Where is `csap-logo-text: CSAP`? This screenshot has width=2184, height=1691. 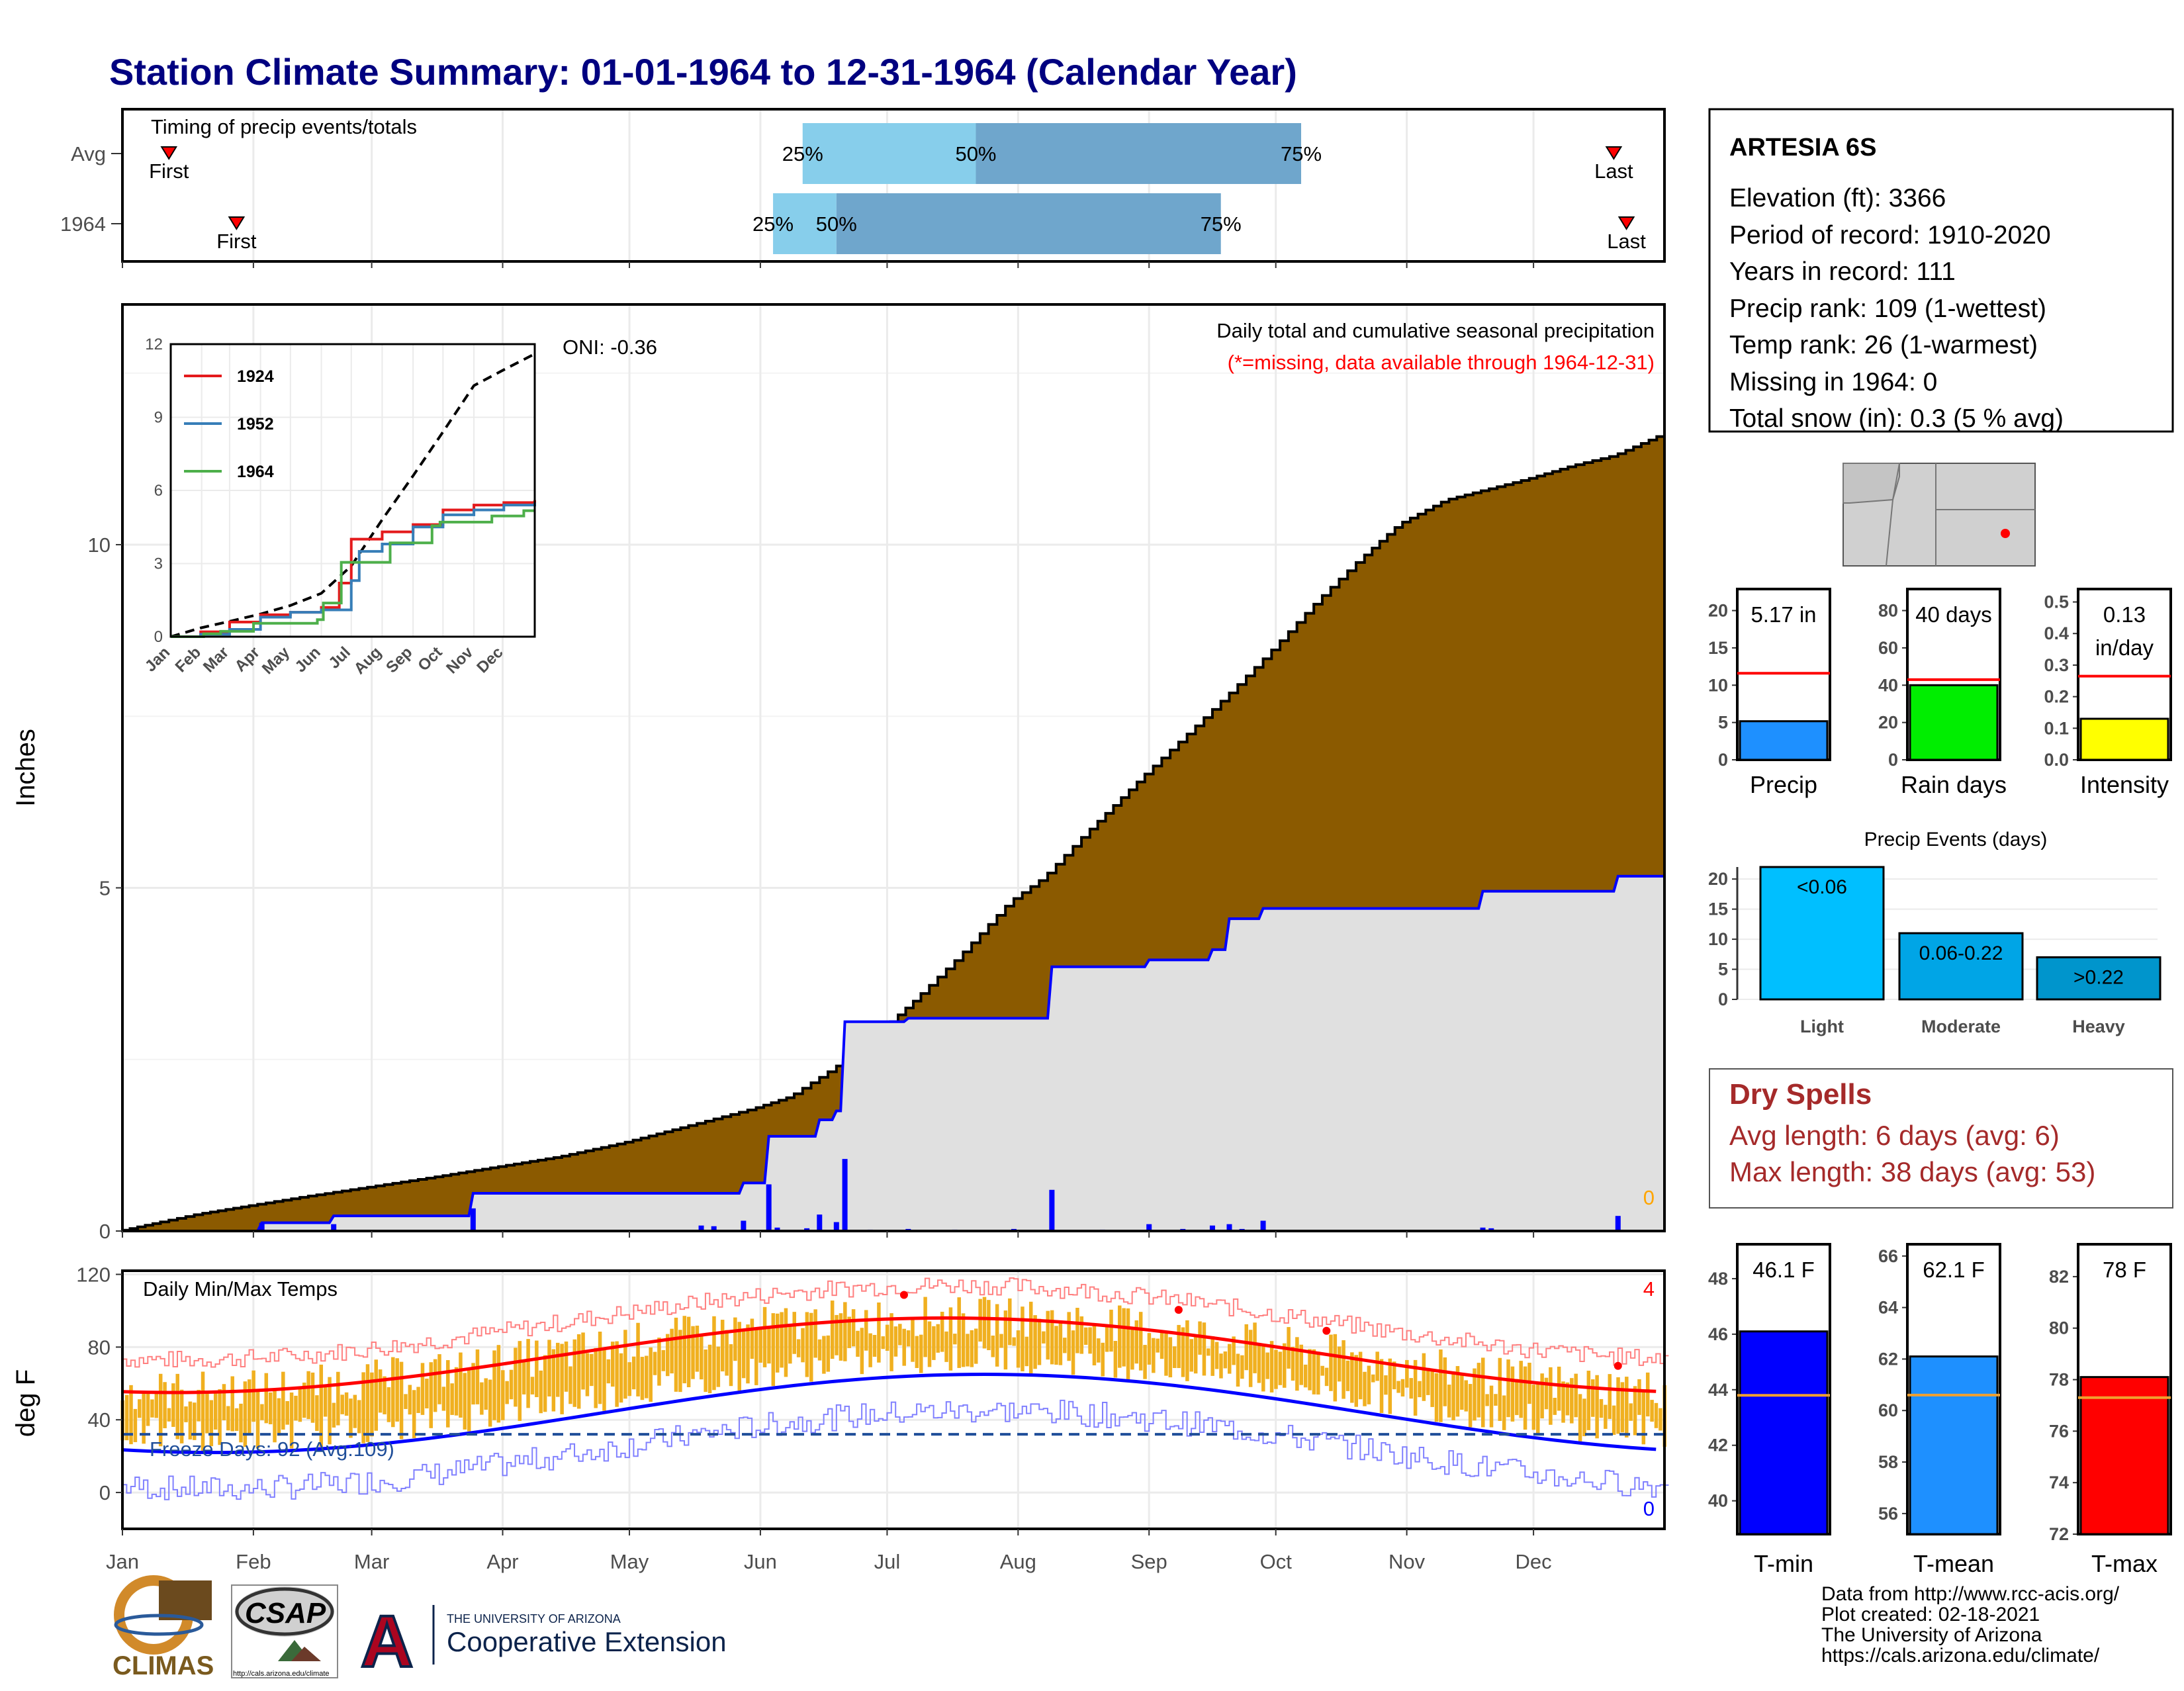 csap-logo-text: CSAP is located at coordinates (285, 1613).